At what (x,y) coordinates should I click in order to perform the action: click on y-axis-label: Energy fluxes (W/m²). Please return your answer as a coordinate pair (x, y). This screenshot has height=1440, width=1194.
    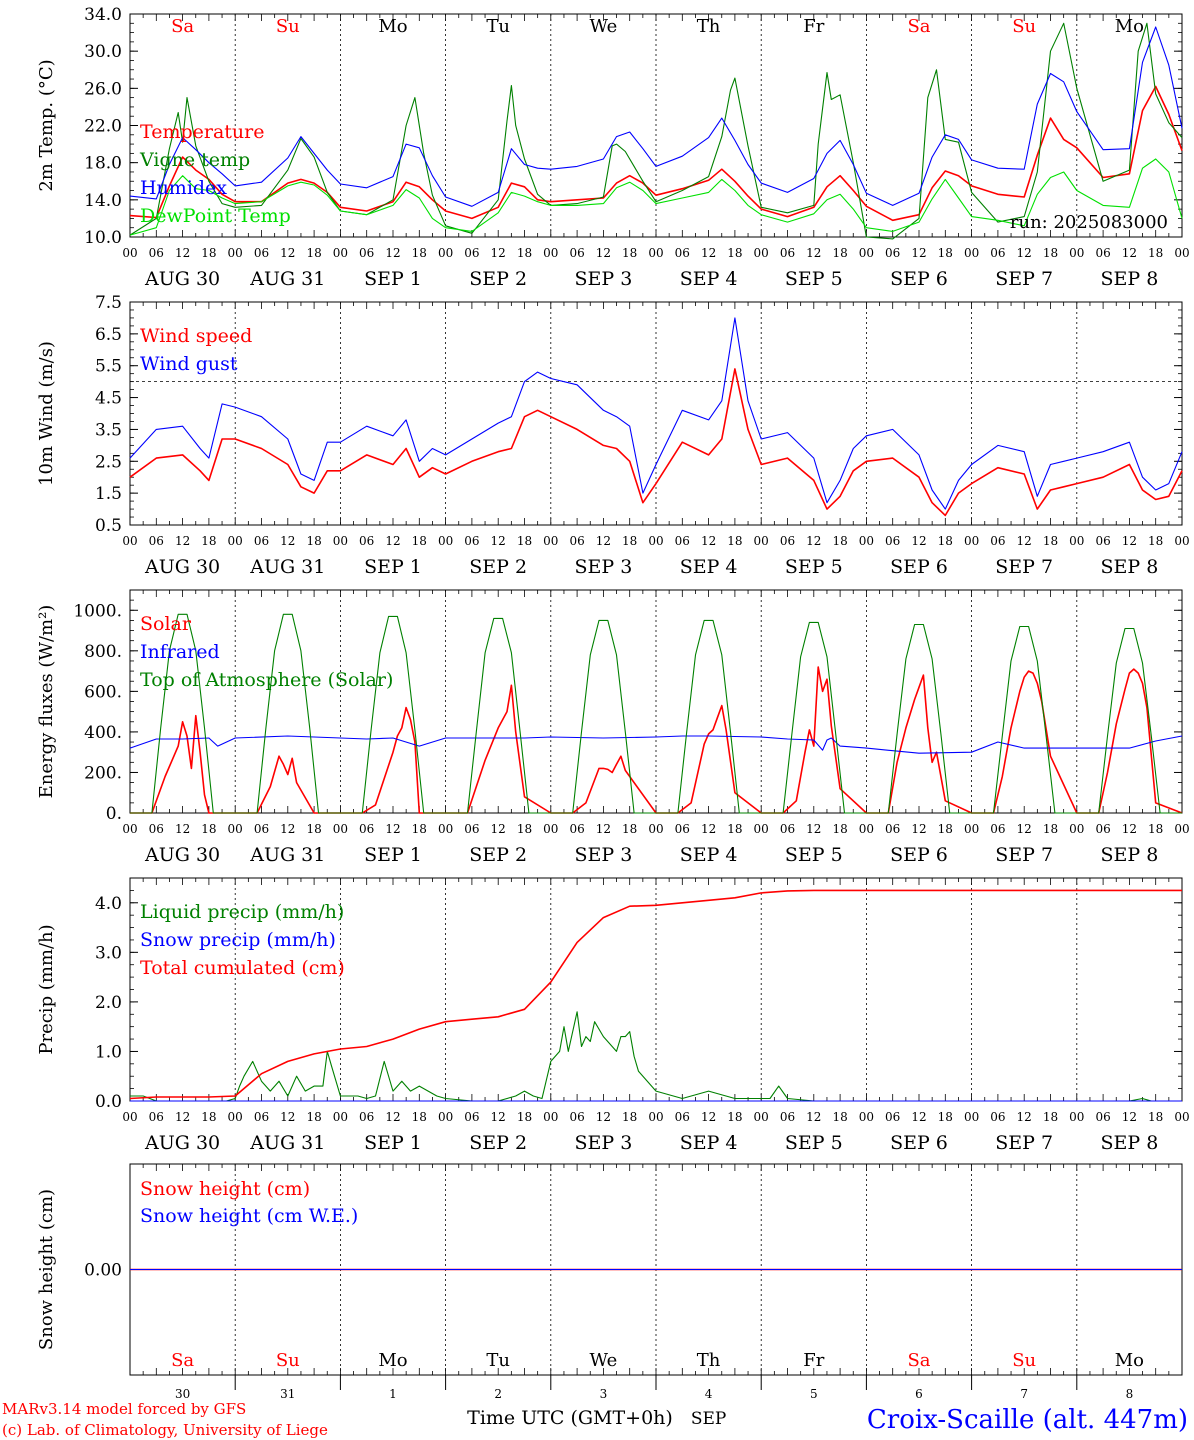
    Looking at the image, I should click on (46, 702).